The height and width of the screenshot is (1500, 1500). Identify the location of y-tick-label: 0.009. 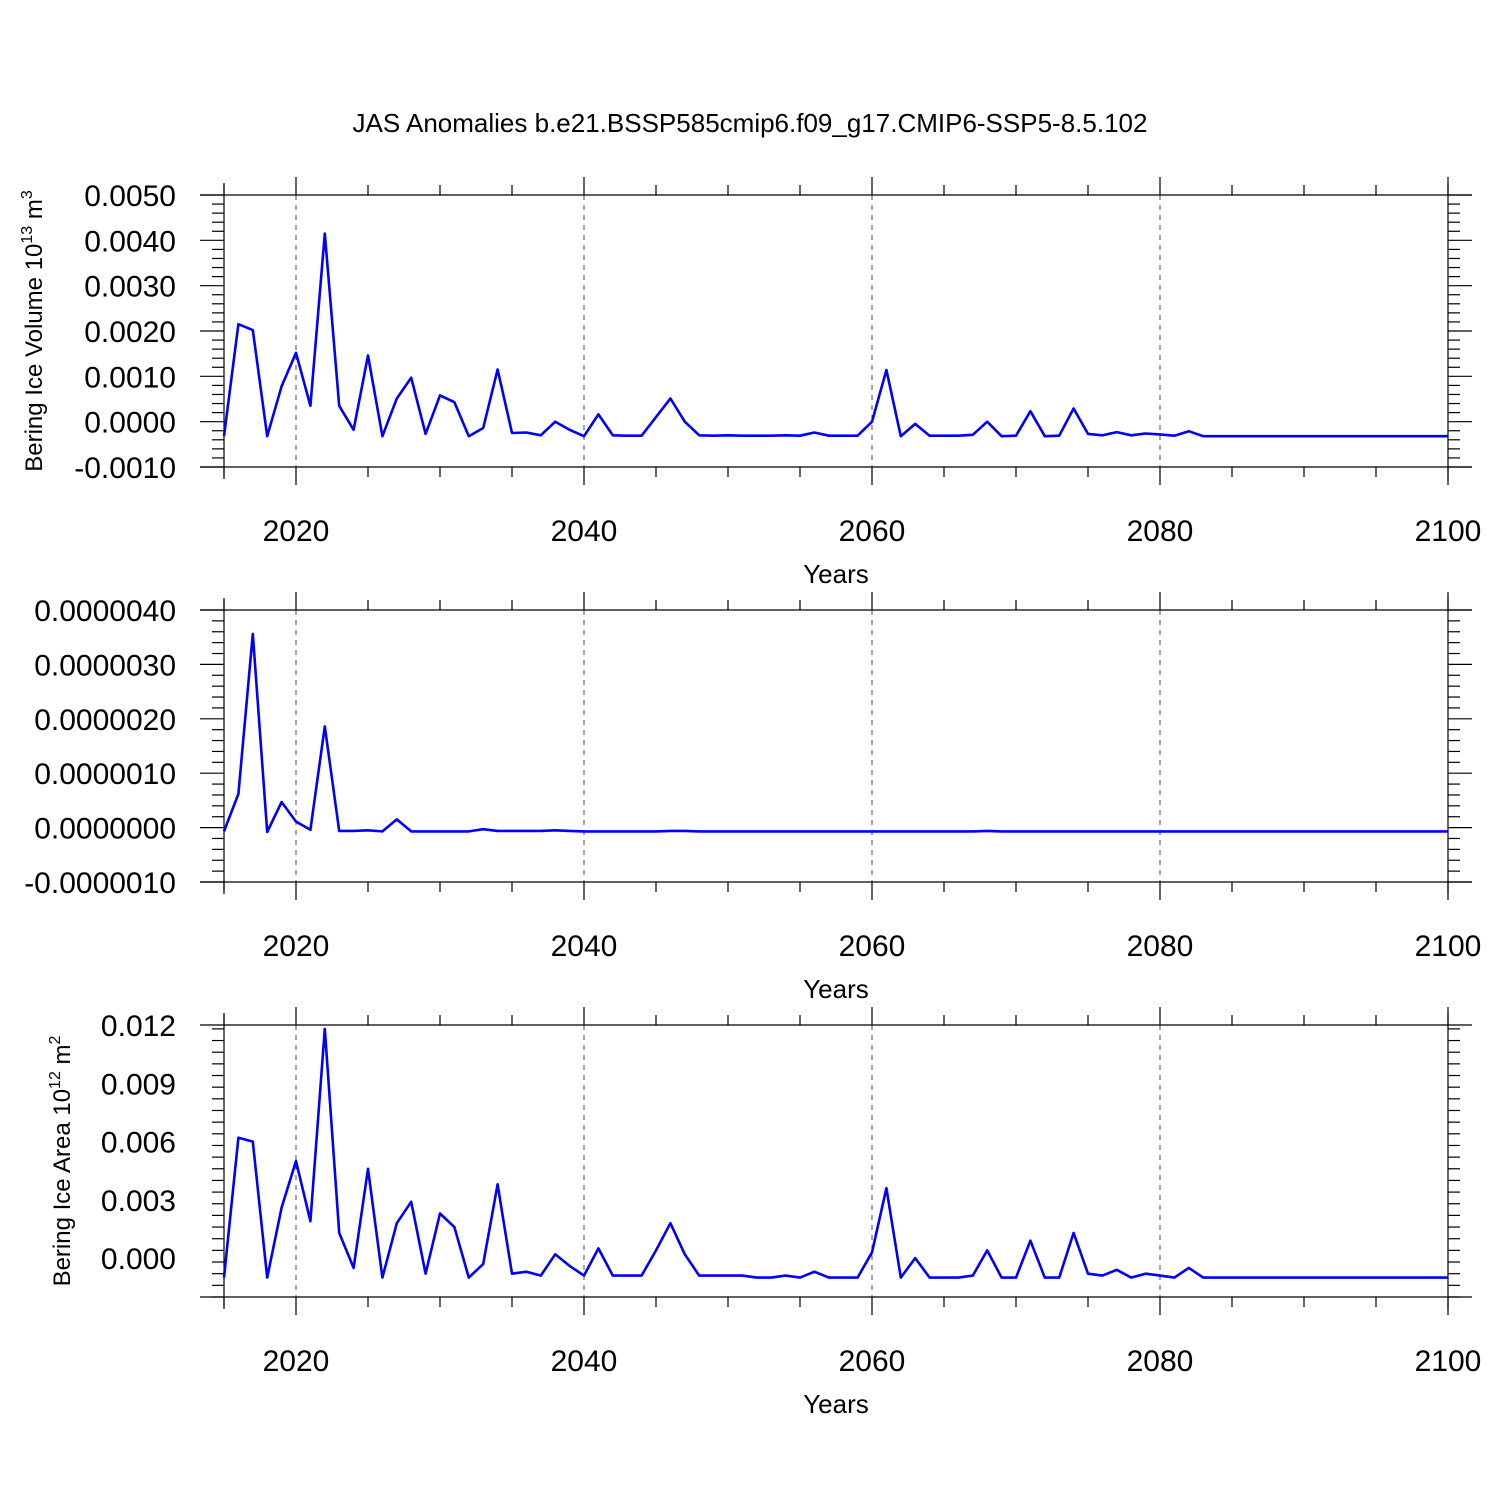
(138, 1084).